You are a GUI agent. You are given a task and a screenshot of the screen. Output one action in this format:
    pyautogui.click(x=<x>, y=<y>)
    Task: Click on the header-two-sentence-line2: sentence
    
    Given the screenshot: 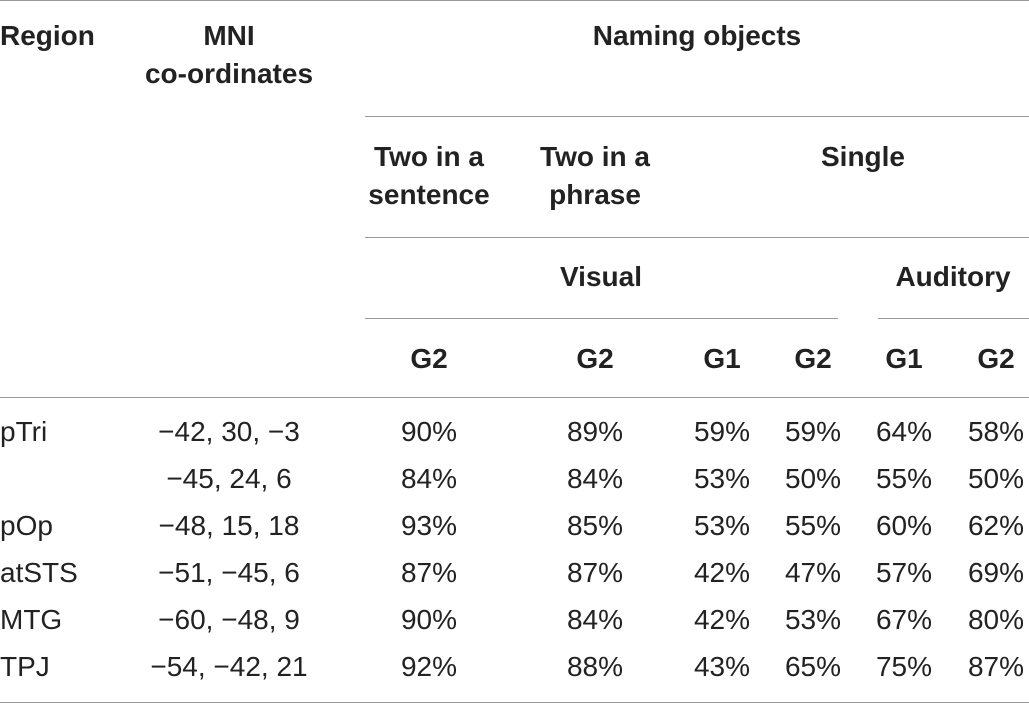 What is the action you would take?
    pyautogui.click(x=429, y=194)
    